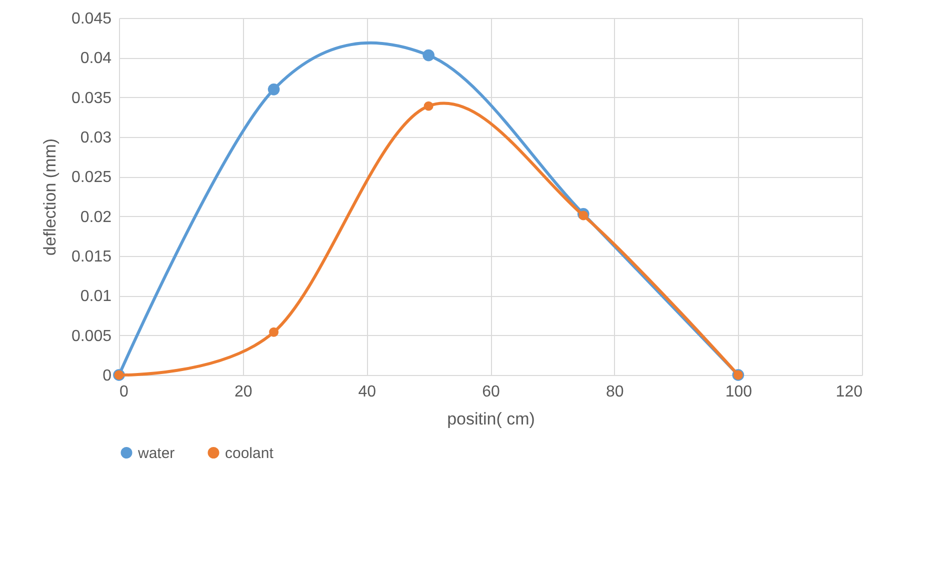 The image size is (929, 563). Describe the element at coordinates (107, 376) in the screenshot. I see `y-tick-label: 0` at that location.